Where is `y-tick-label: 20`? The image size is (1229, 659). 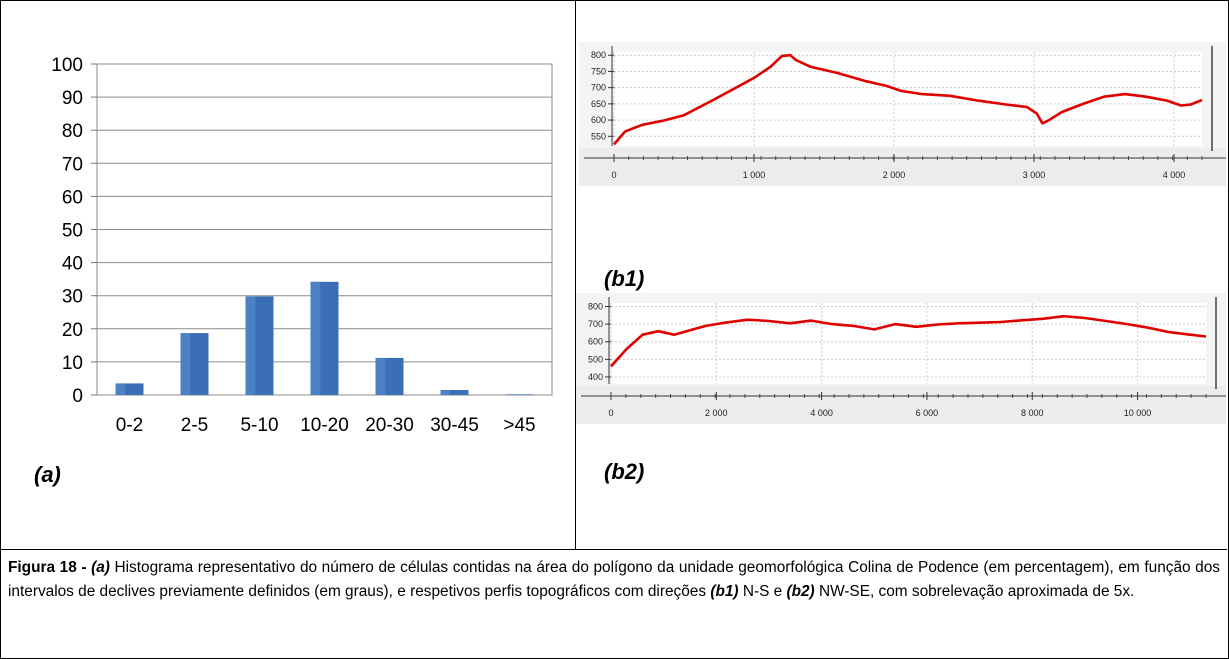
y-tick-label: 20 is located at coordinates (72, 330).